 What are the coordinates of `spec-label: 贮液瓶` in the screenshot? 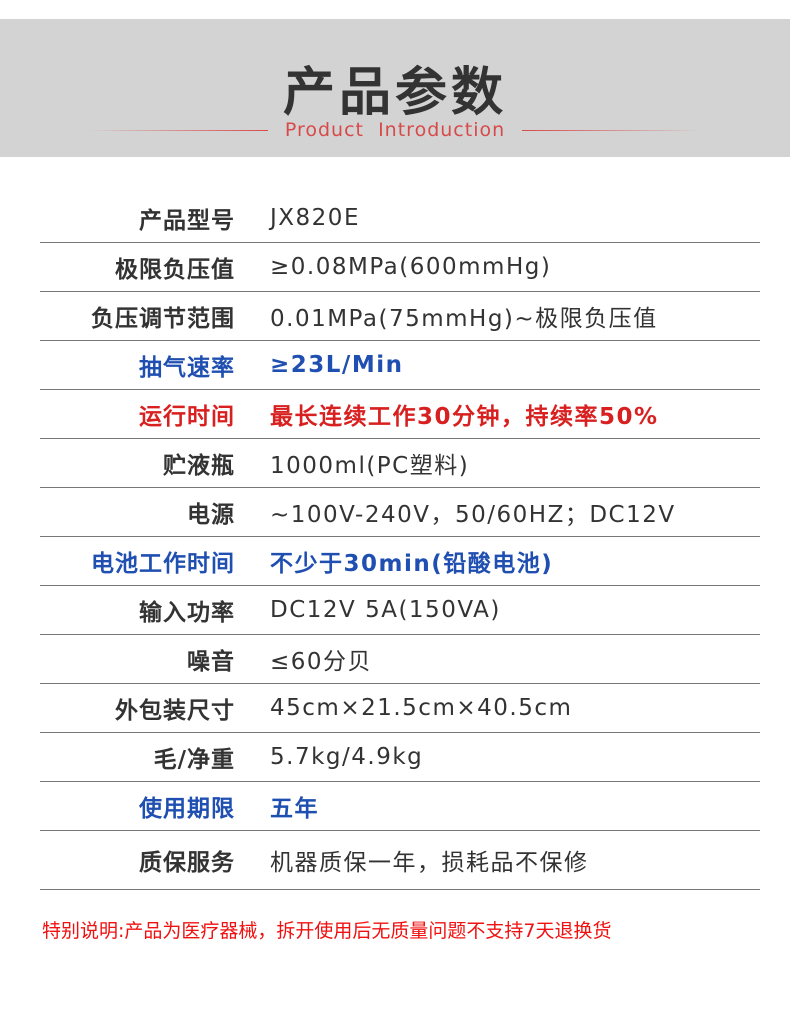 It's located at (199, 466).